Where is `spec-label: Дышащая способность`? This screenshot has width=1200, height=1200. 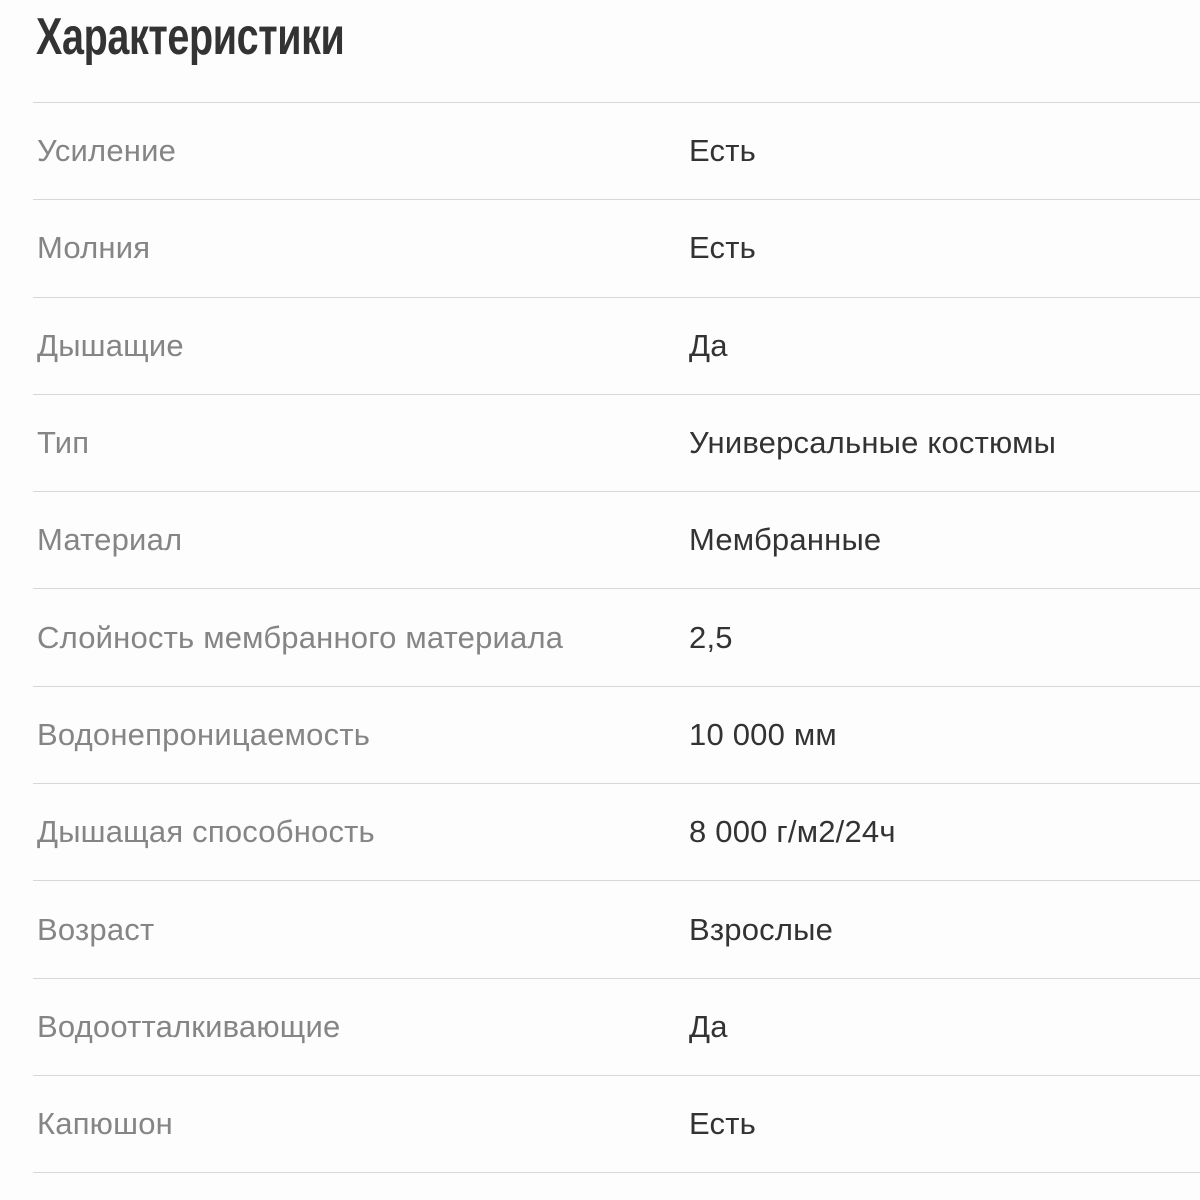 spec-label: Дышащая способность is located at coordinates (206, 832).